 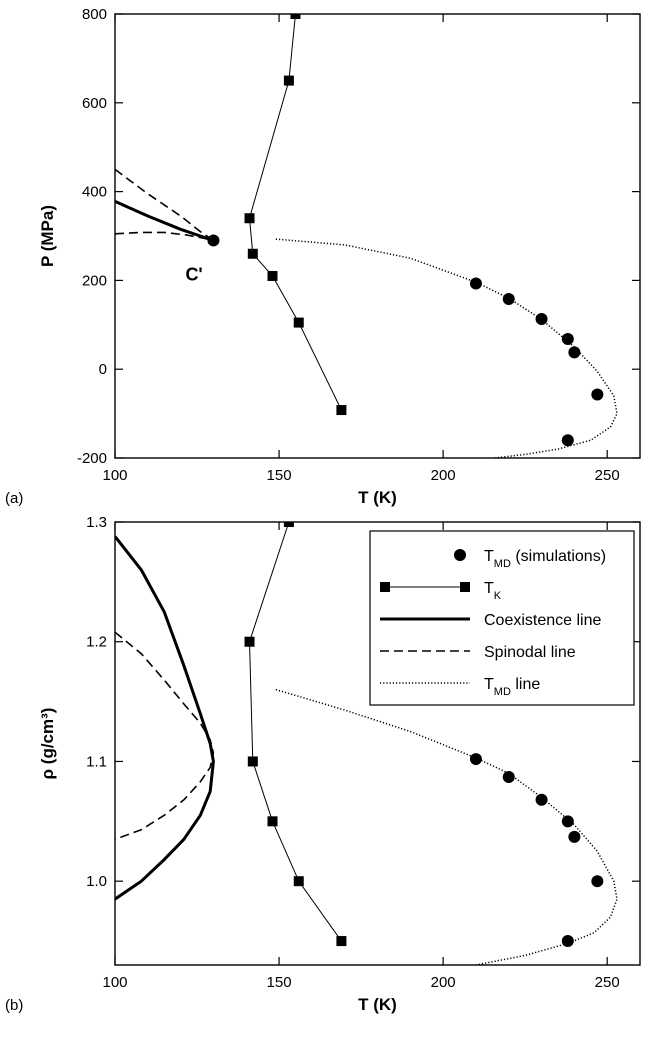 I want to click on y-tick-label: 800, so click(x=94, y=14).